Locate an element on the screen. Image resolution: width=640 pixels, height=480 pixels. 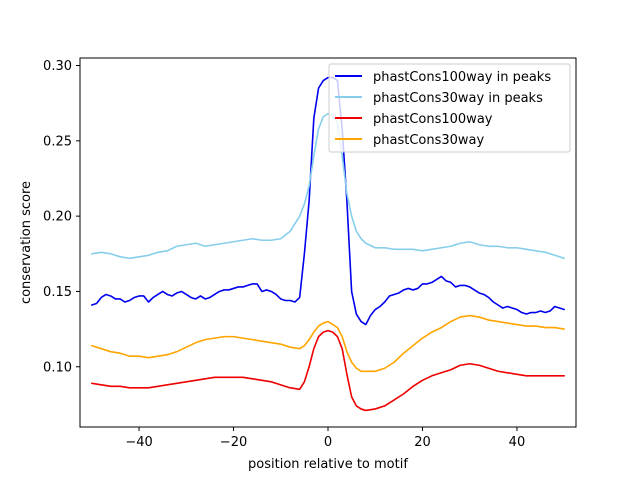
x-tick-label: −20 is located at coordinates (233, 442).